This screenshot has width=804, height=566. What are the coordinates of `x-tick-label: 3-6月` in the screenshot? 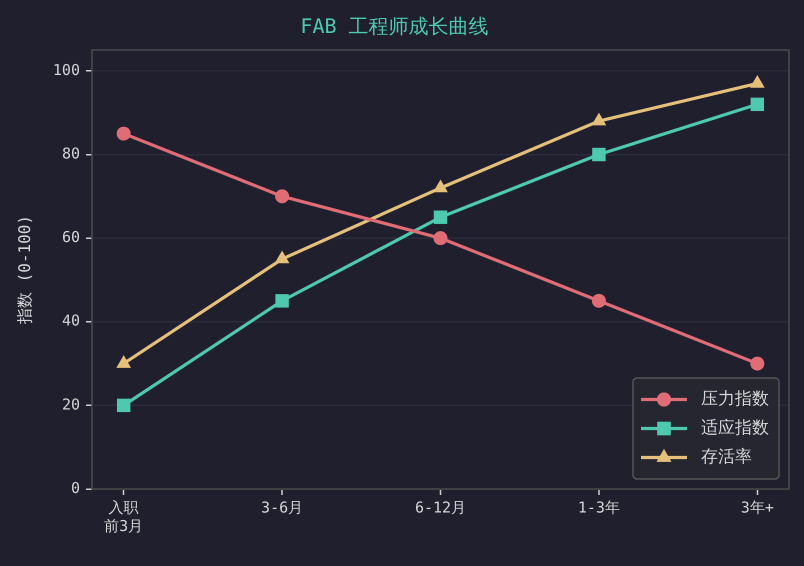 It's located at (282, 507).